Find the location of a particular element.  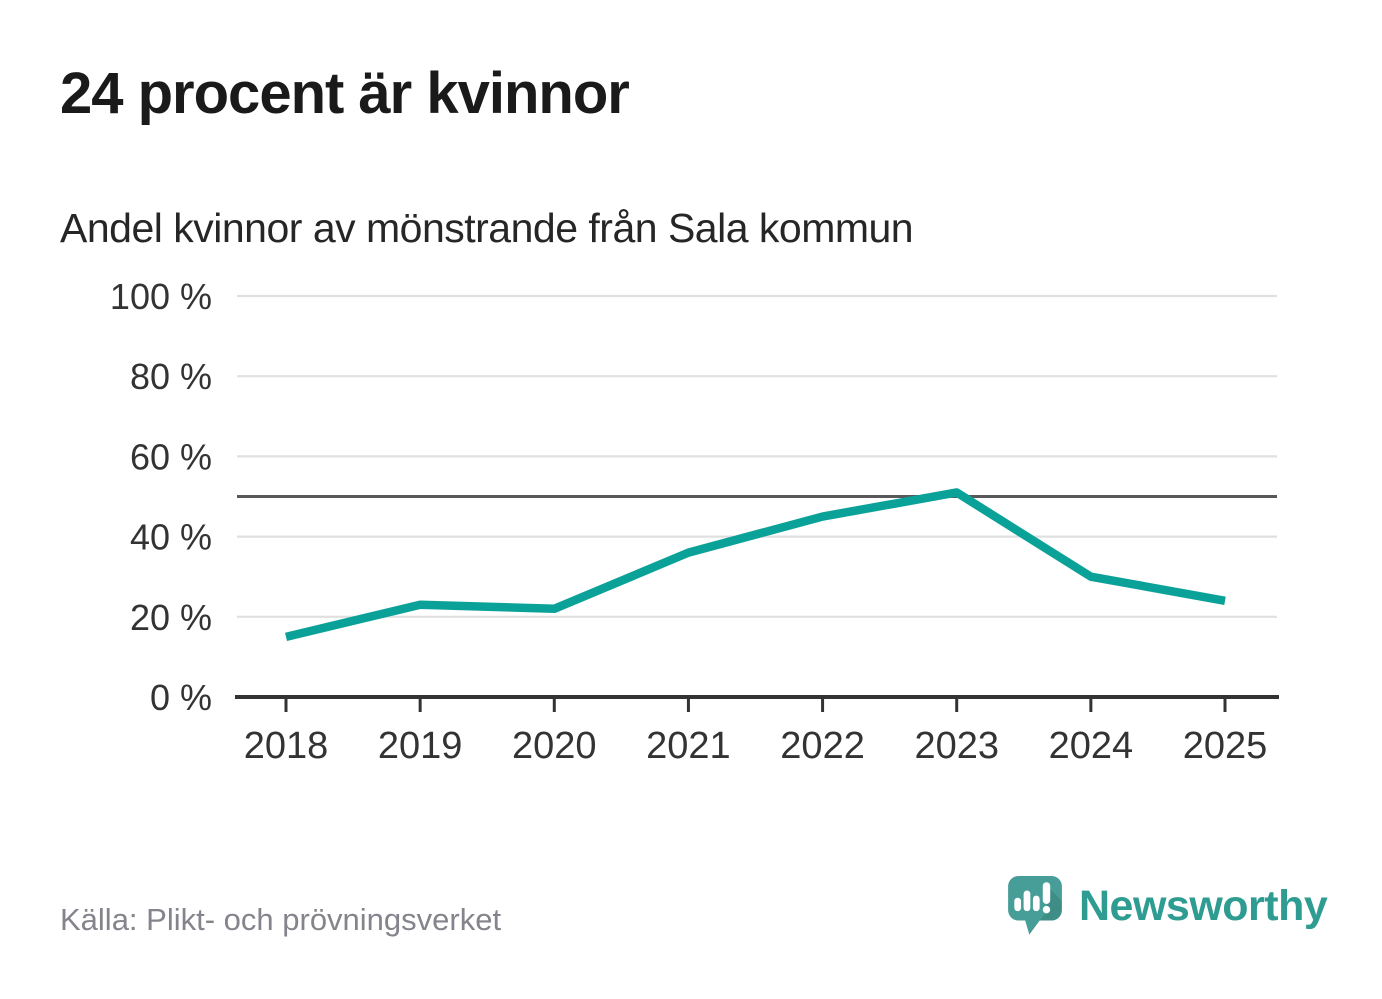

x-tick-label: 2022 is located at coordinates (822, 746).